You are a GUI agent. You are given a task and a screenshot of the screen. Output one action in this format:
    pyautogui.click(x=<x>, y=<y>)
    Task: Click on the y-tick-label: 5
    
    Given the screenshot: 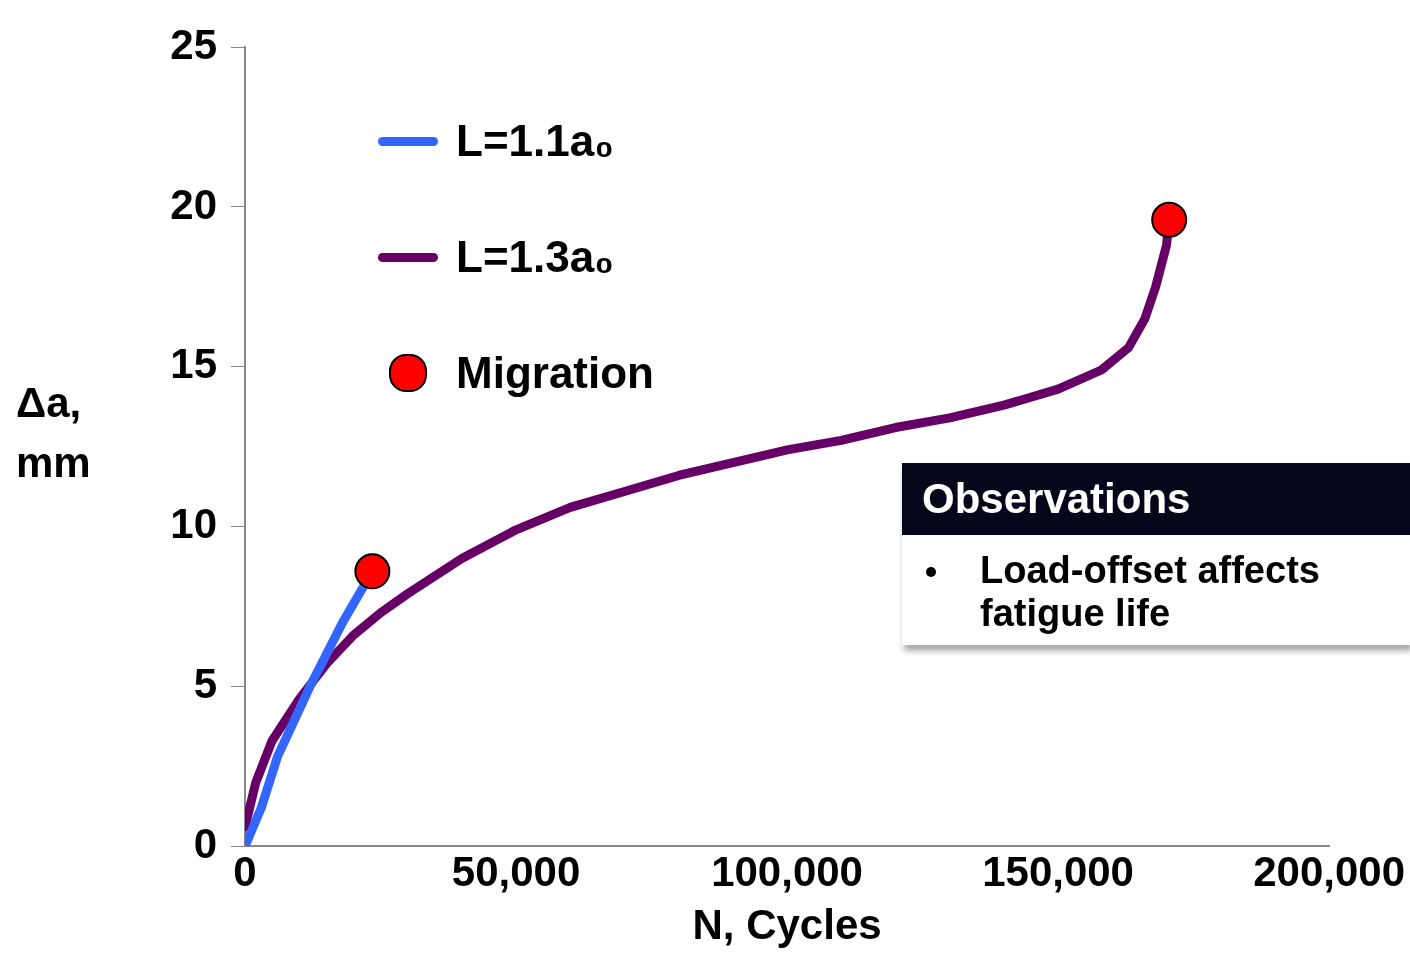 What is the action you would take?
    pyautogui.click(x=205, y=683)
    